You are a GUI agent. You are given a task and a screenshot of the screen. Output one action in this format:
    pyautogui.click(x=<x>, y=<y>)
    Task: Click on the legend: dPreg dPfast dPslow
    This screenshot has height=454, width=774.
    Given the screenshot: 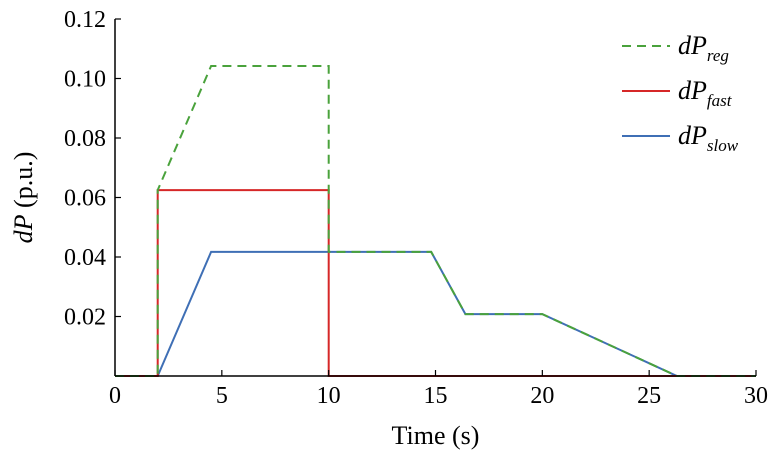 What is the action you would take?
    pyautogui.click(x=680, y=93)
    